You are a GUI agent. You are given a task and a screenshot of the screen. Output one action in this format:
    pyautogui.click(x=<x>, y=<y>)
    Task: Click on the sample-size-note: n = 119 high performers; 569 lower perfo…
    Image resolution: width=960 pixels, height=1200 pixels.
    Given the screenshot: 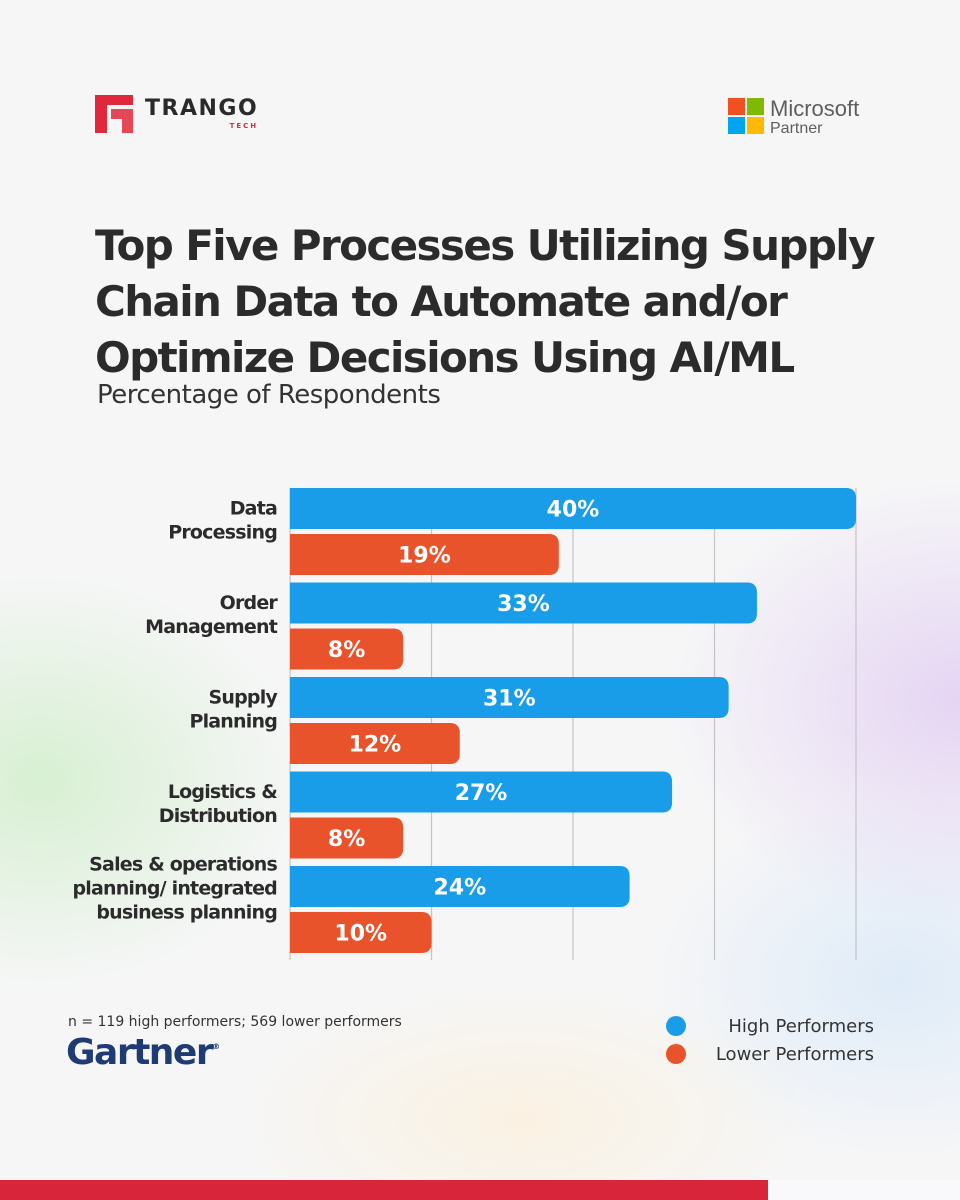 What is the action you would take?
    pyautogui.click(x=235, y=1022)
    